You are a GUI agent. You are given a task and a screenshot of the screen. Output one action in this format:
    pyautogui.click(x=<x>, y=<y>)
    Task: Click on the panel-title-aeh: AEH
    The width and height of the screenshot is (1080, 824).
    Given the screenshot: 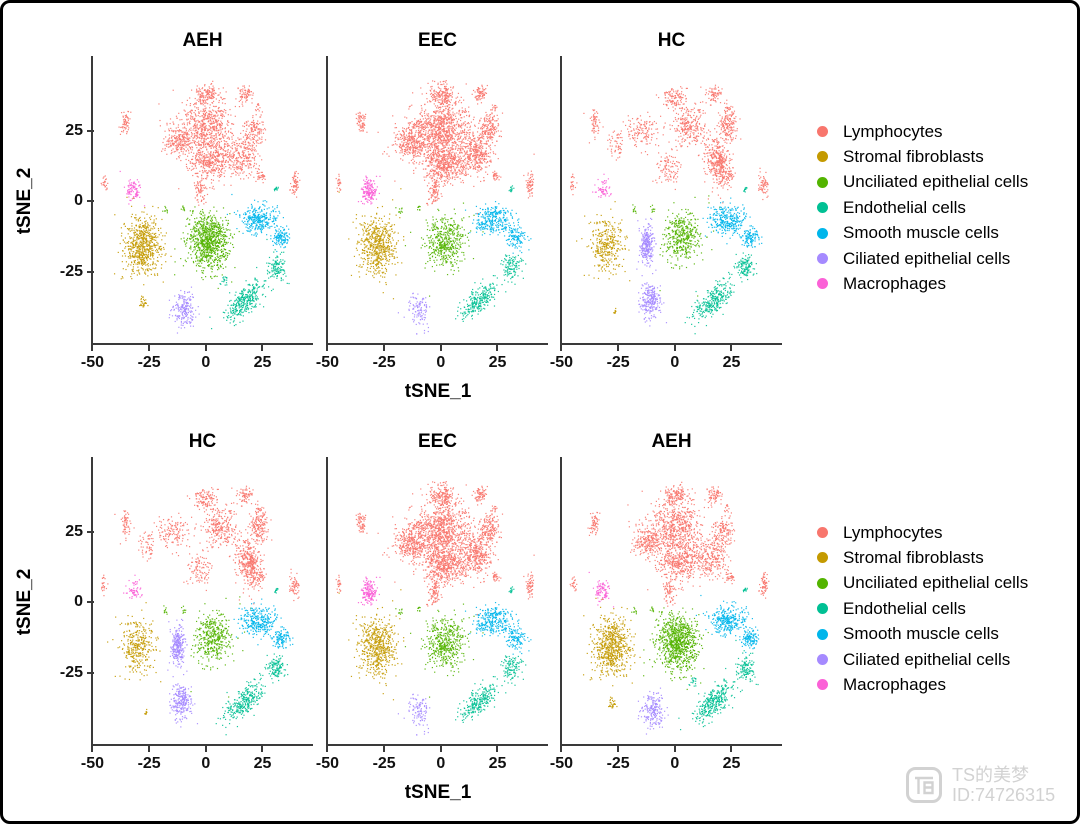 What is the action you would take?
    pyautogui.click(x=671, y=441)
    